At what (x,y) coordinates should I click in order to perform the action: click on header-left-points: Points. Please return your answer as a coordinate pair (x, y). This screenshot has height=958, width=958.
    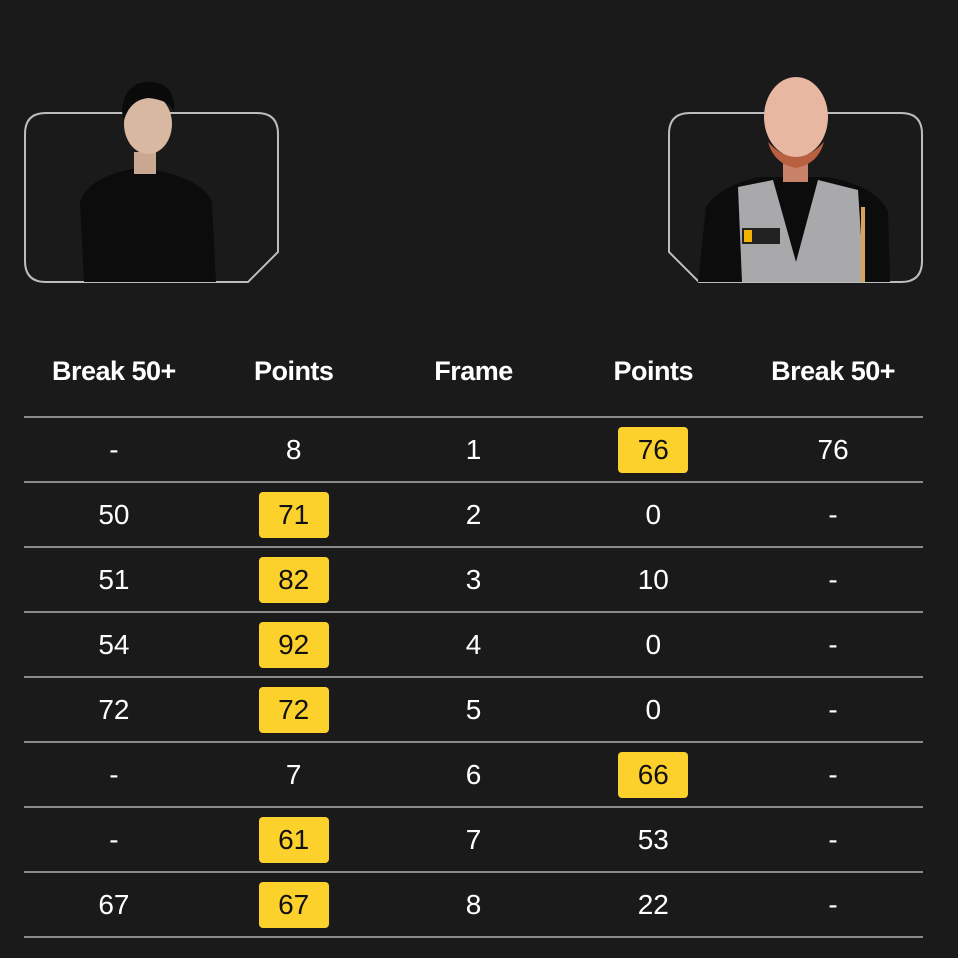
    Looking at the image, I should click on (293, 370).